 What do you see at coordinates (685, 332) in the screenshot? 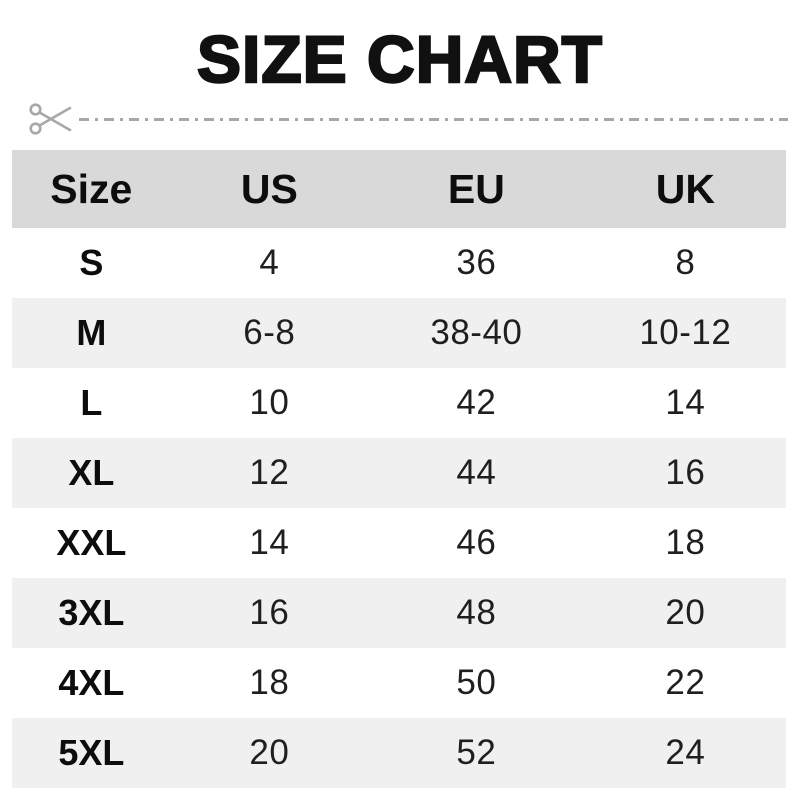
I see `uk-cell: 10-12` at bounding box center [685, 332].